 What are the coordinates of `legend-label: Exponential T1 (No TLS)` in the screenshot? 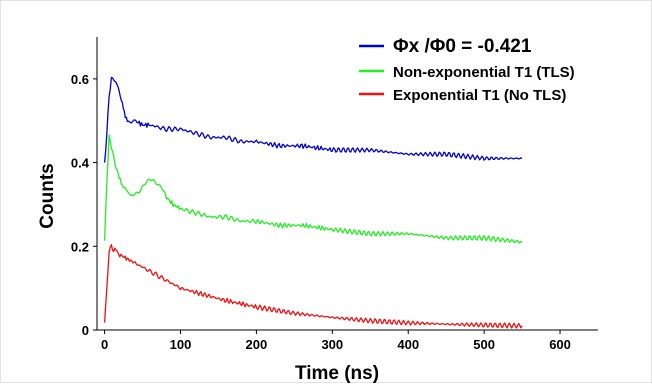 It's located at (479, 95).